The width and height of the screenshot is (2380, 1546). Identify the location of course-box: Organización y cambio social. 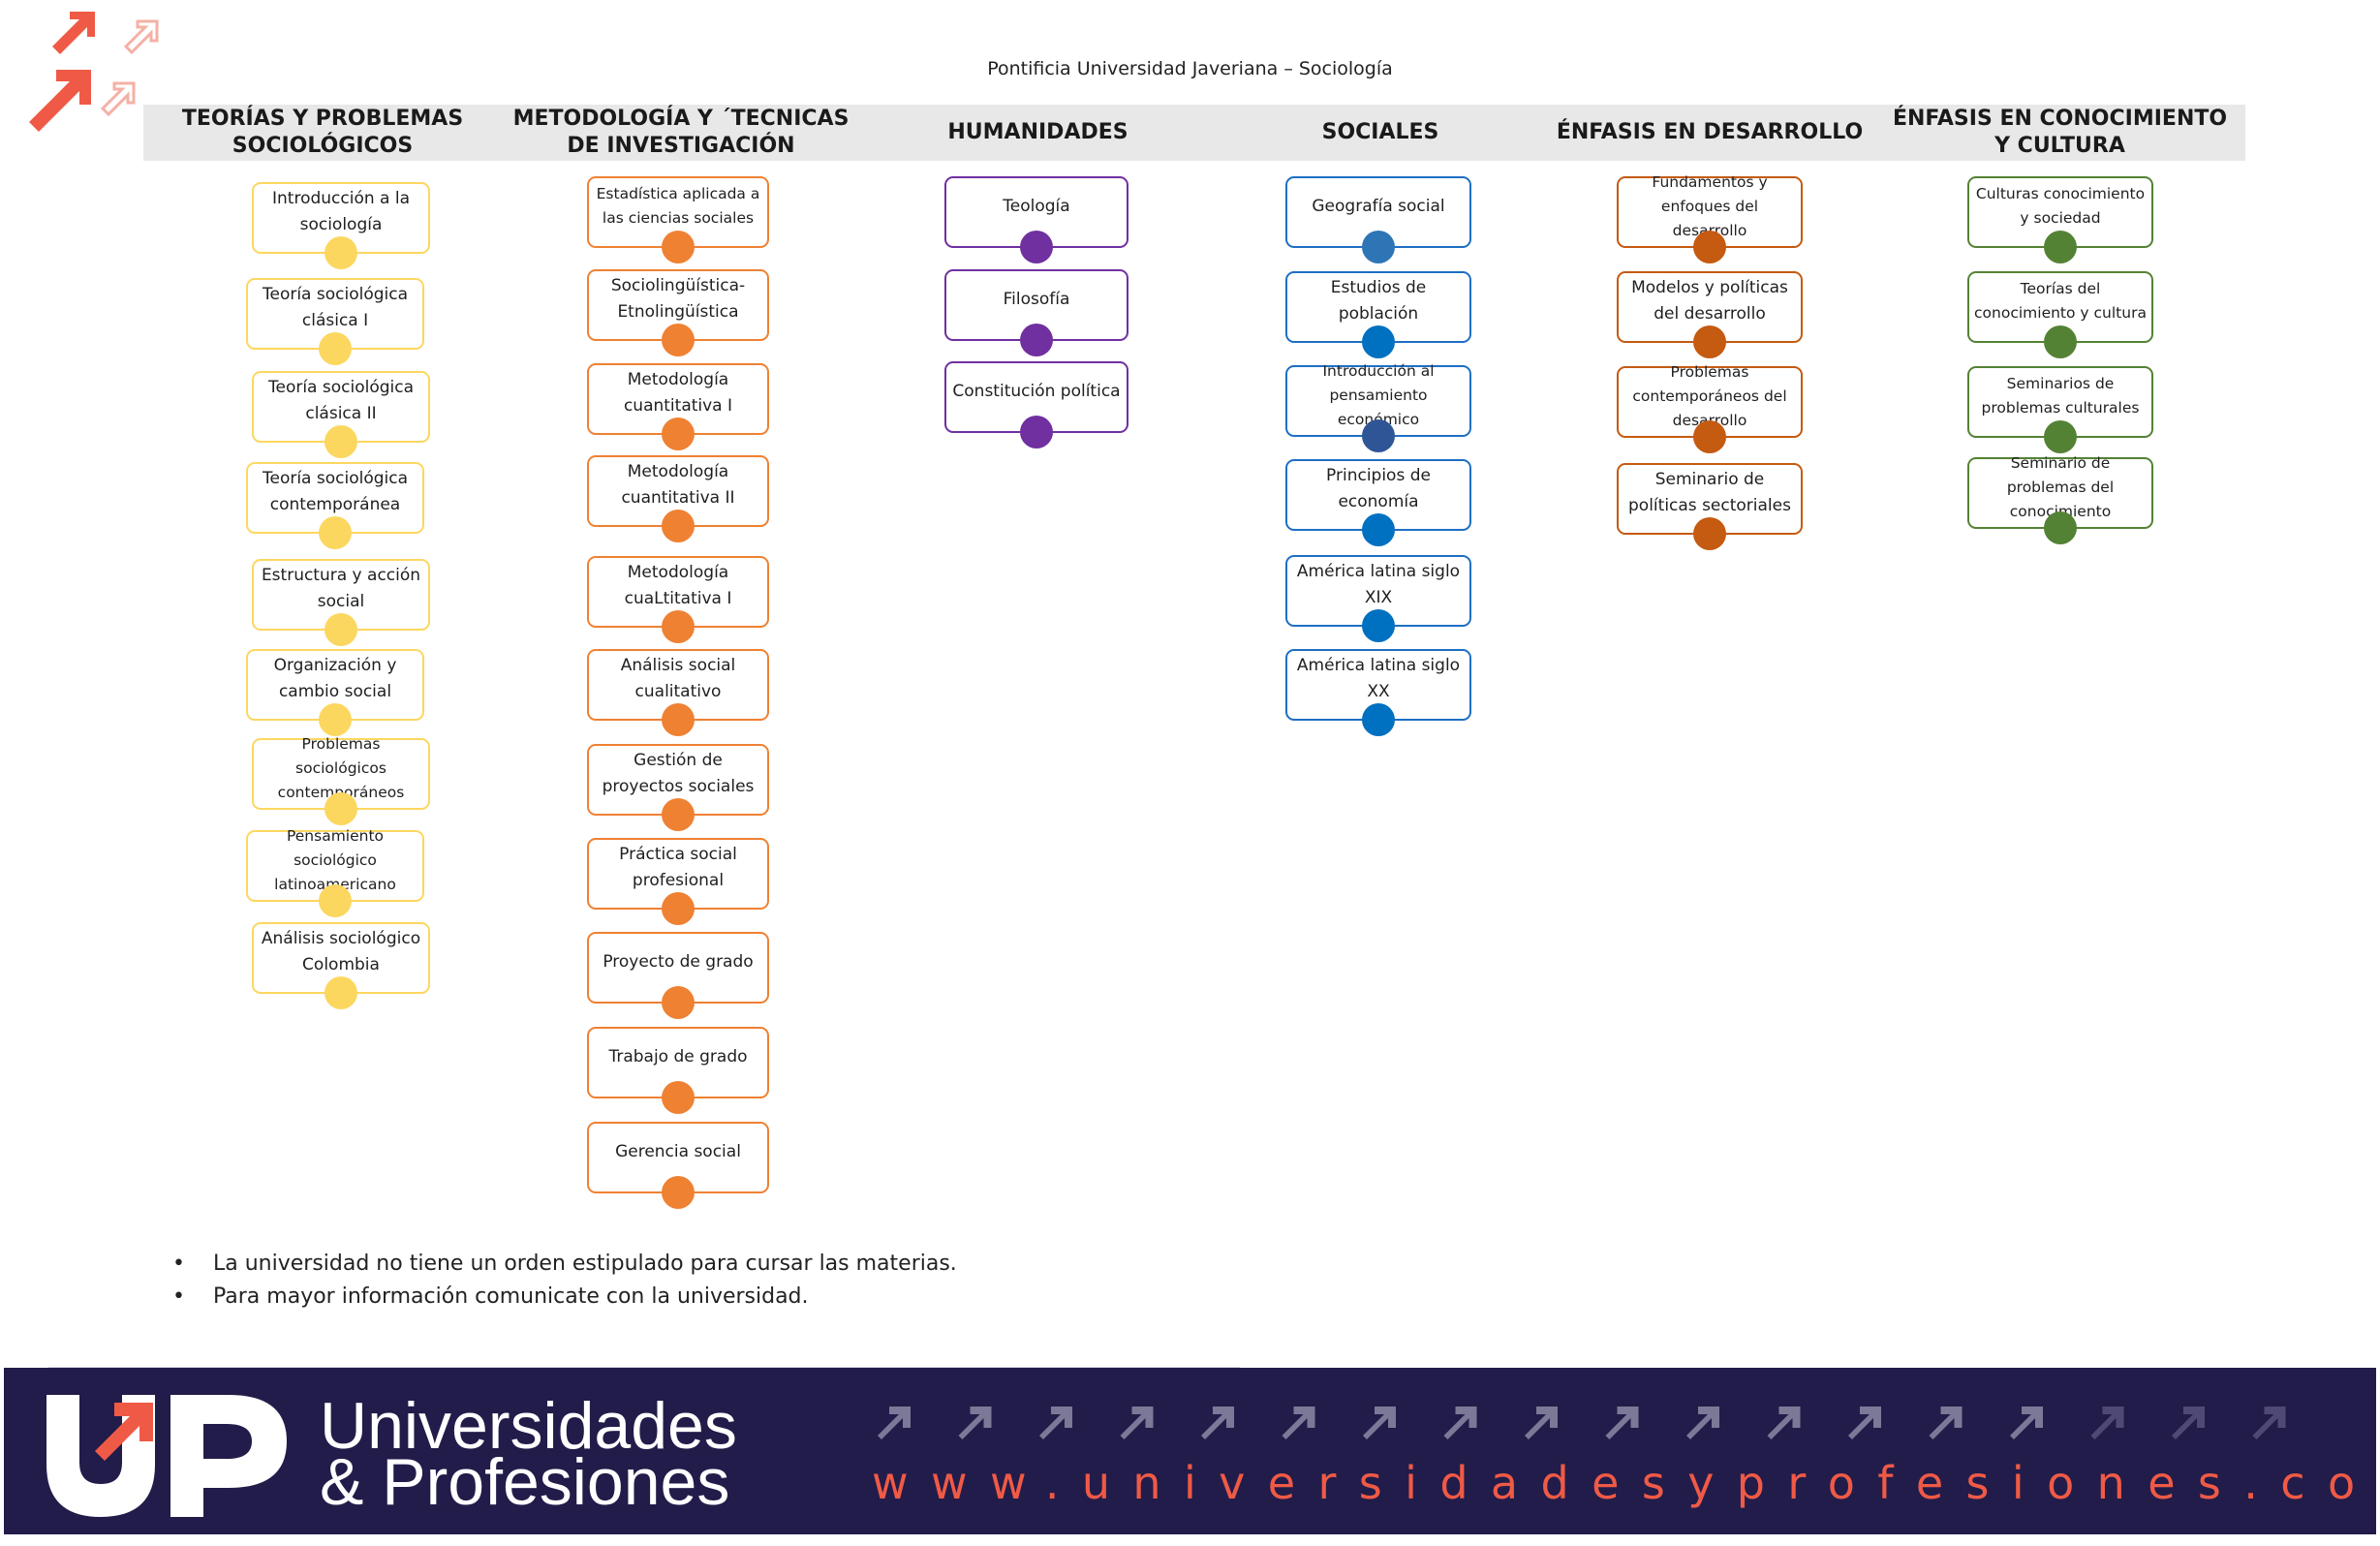
(335, 685).